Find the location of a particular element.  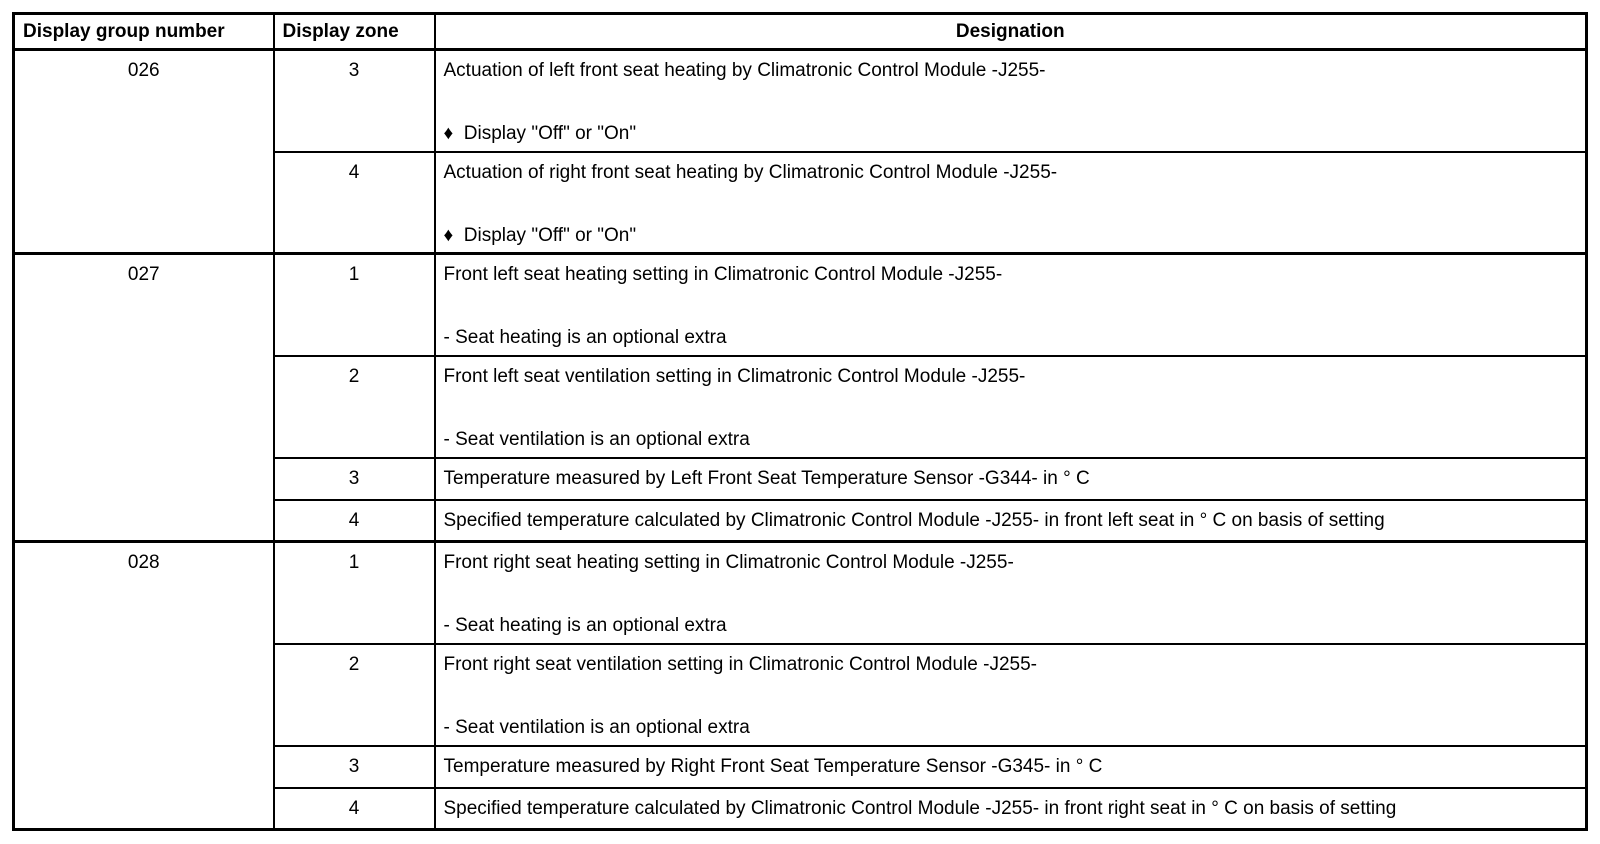

header-display-zone: Display zone is located at coordinates (354, 31).